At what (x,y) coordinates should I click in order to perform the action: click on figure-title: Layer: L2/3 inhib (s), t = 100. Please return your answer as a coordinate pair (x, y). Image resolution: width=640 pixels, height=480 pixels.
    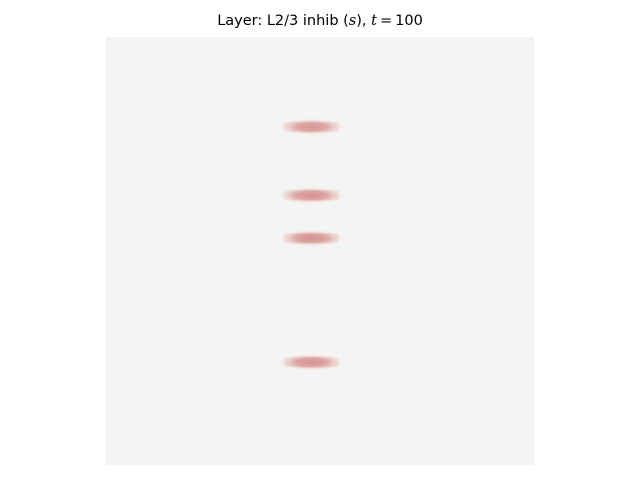
    Looking at the image, I should click on (320, 21).